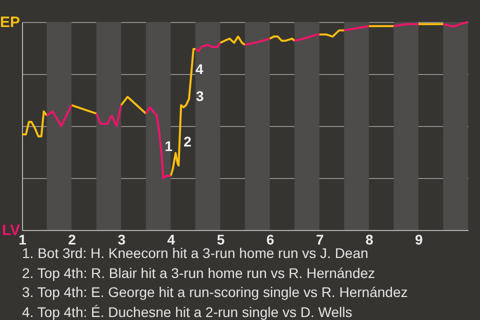  What do you see at coordinates (200, 96) in the screenshot?
I see `annotation: 3` at bounding box center [200, 96].